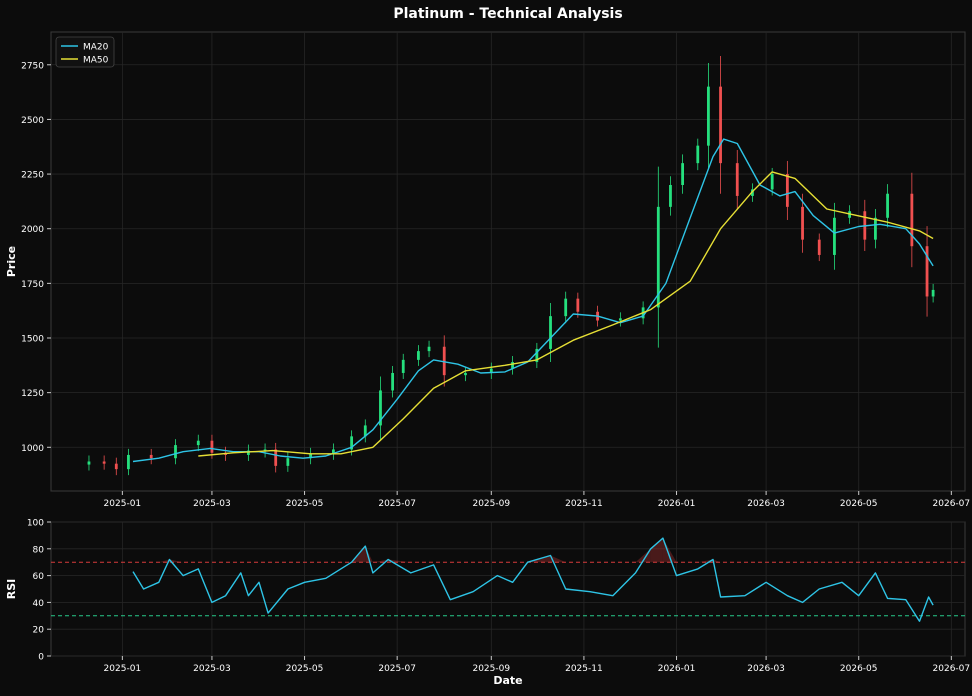  What do you see at coordinates (11, 589) in the screenshot?
I see `rsi-y-axis-label: RSI` at bounding box center [11, 589].